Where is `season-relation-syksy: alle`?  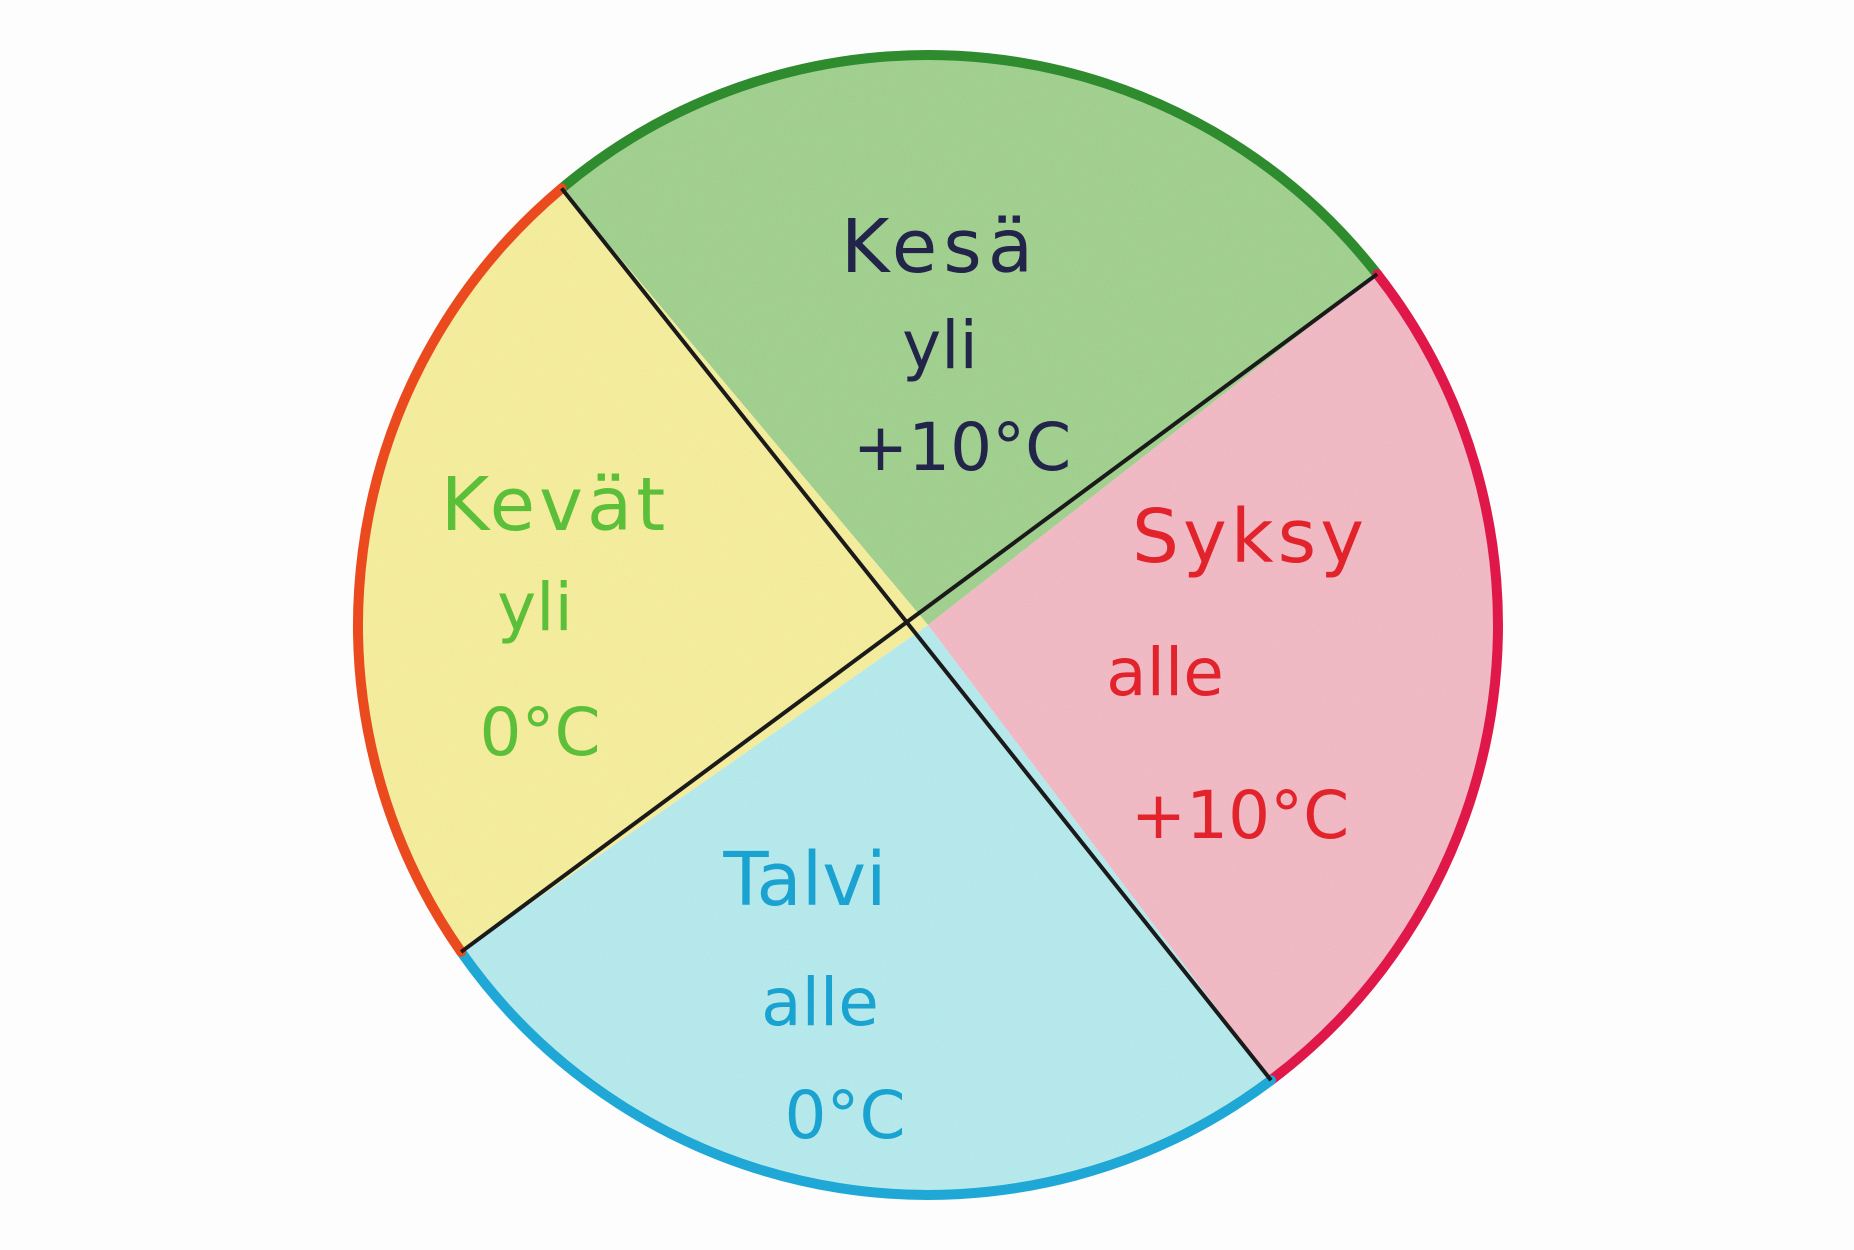
season-relation-syksy: alle is located at coordinates (1165, 672).